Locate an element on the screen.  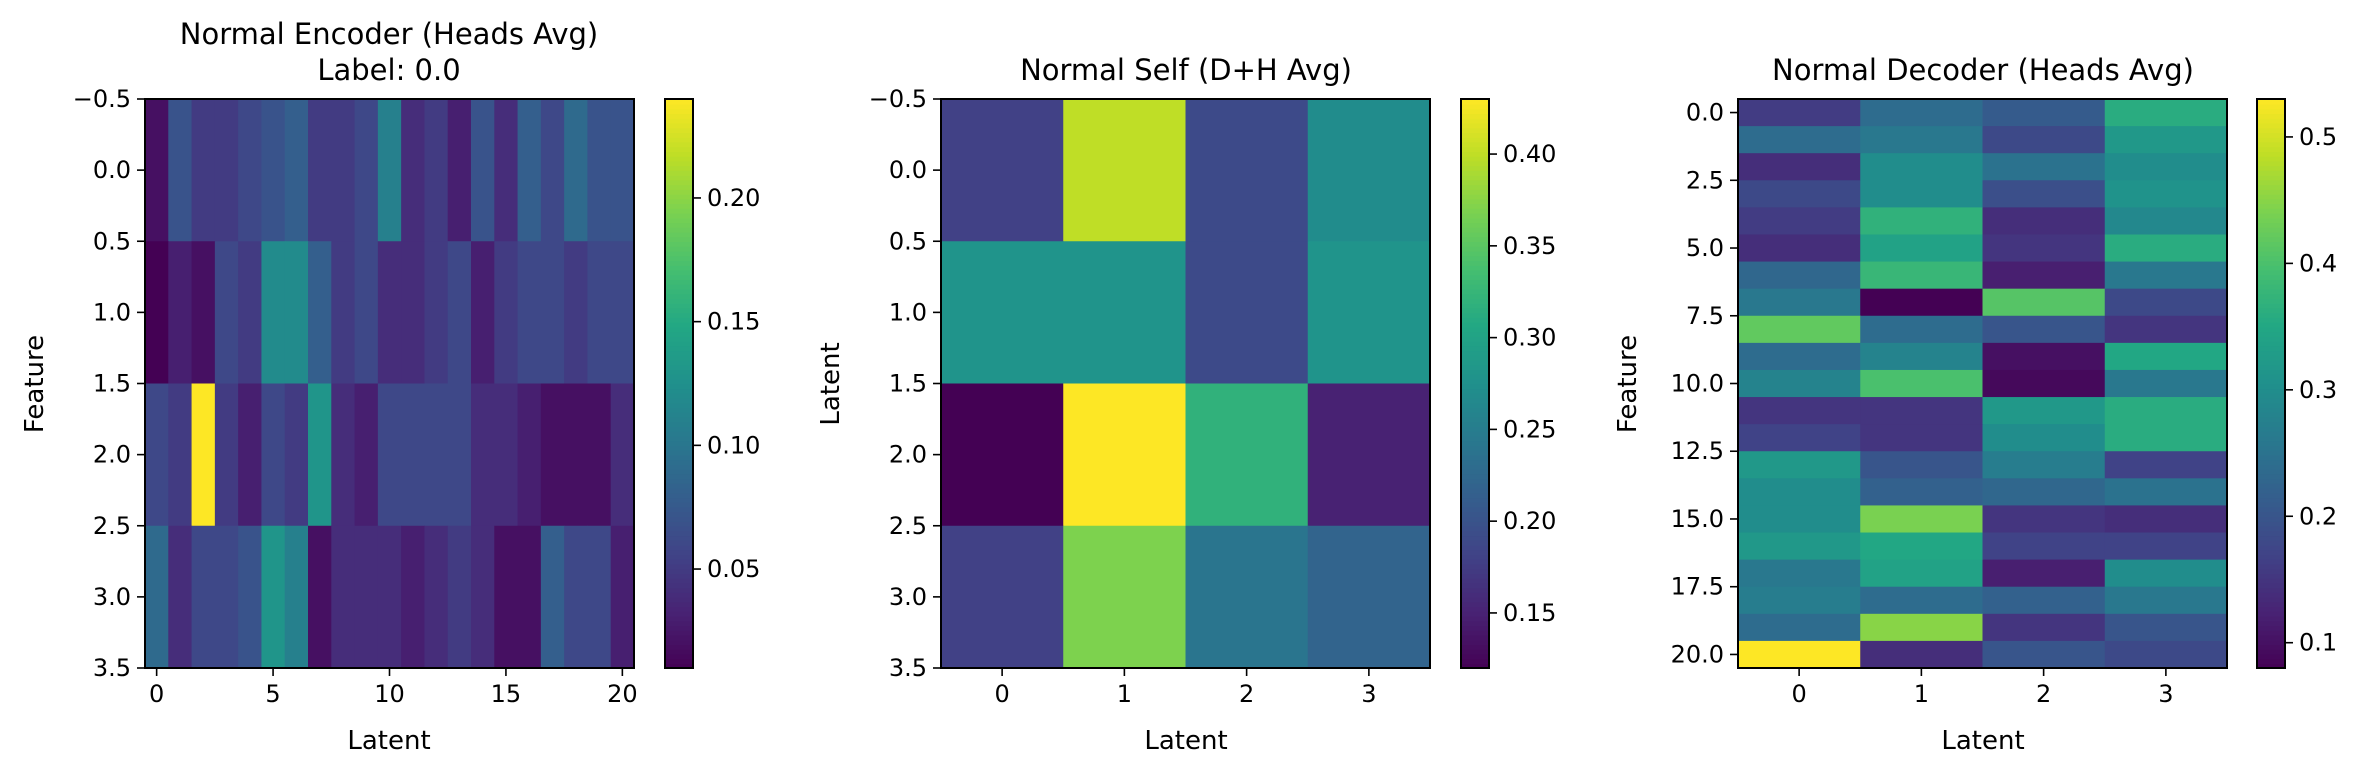
decoder-colorbar-ticks: 0.1 0.2 0.3 0.4 0.5 is located at coordinates (2311, 390).